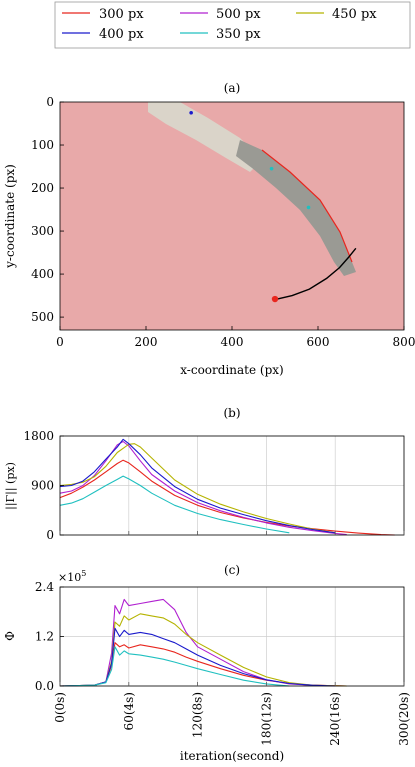 This screenshot has width=415, height=767. What do you see at coordinates (266, 719) in the screenshot?
I see `panel-c-xtick-label: 180(12s)` at bounding box center [266, 719].